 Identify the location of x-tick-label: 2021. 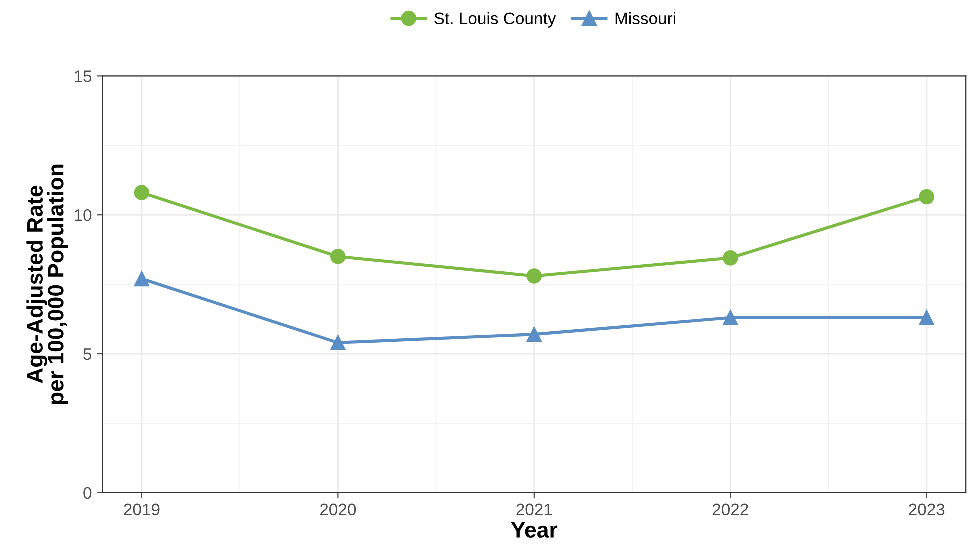
(534, 510).